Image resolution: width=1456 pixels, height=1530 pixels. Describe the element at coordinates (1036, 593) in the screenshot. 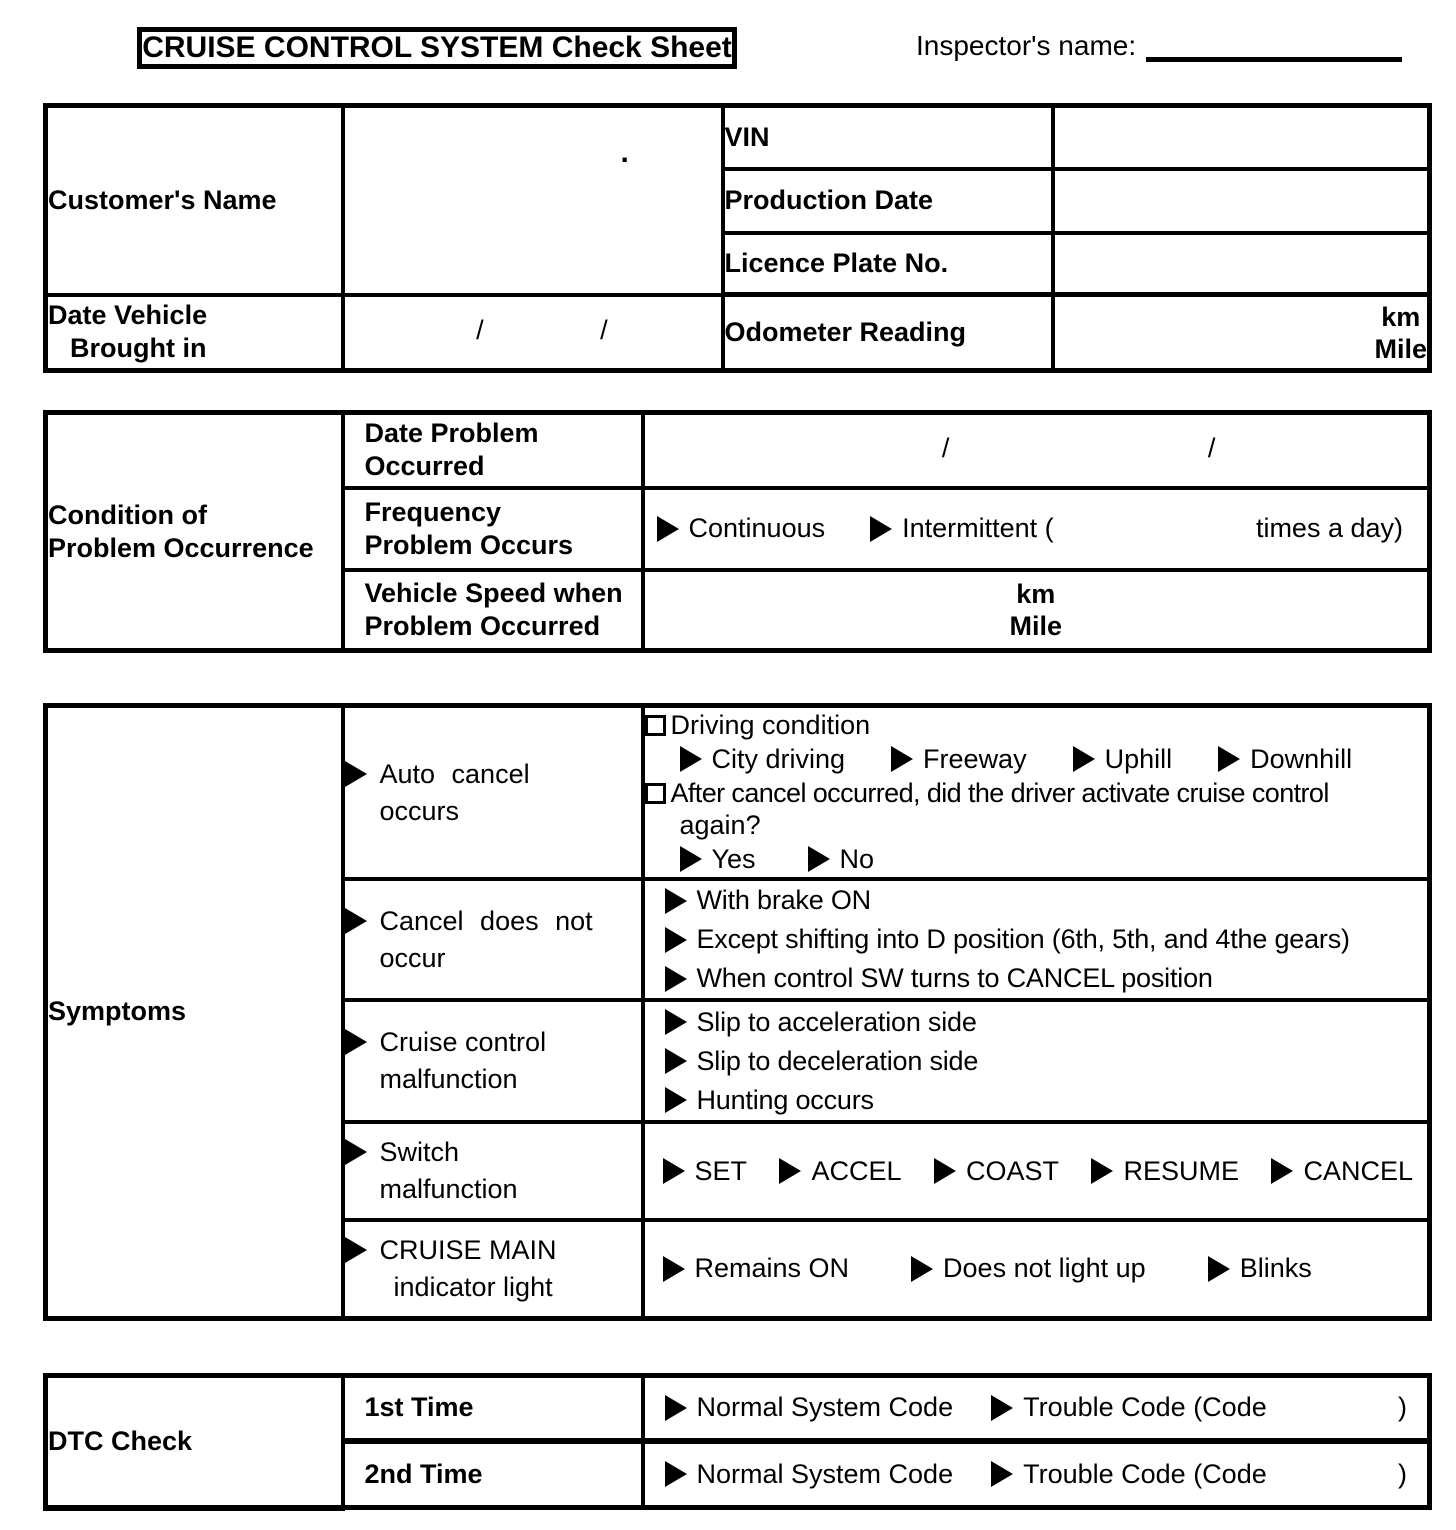

I see `unit-km: km` at that location.